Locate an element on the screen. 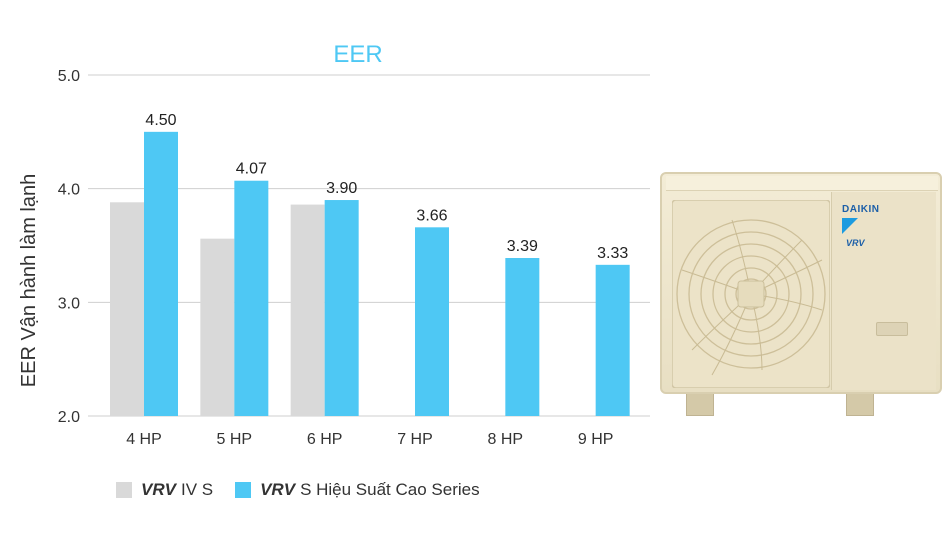  x-tick-label: 9 HP is located at coordinates (596, 439).